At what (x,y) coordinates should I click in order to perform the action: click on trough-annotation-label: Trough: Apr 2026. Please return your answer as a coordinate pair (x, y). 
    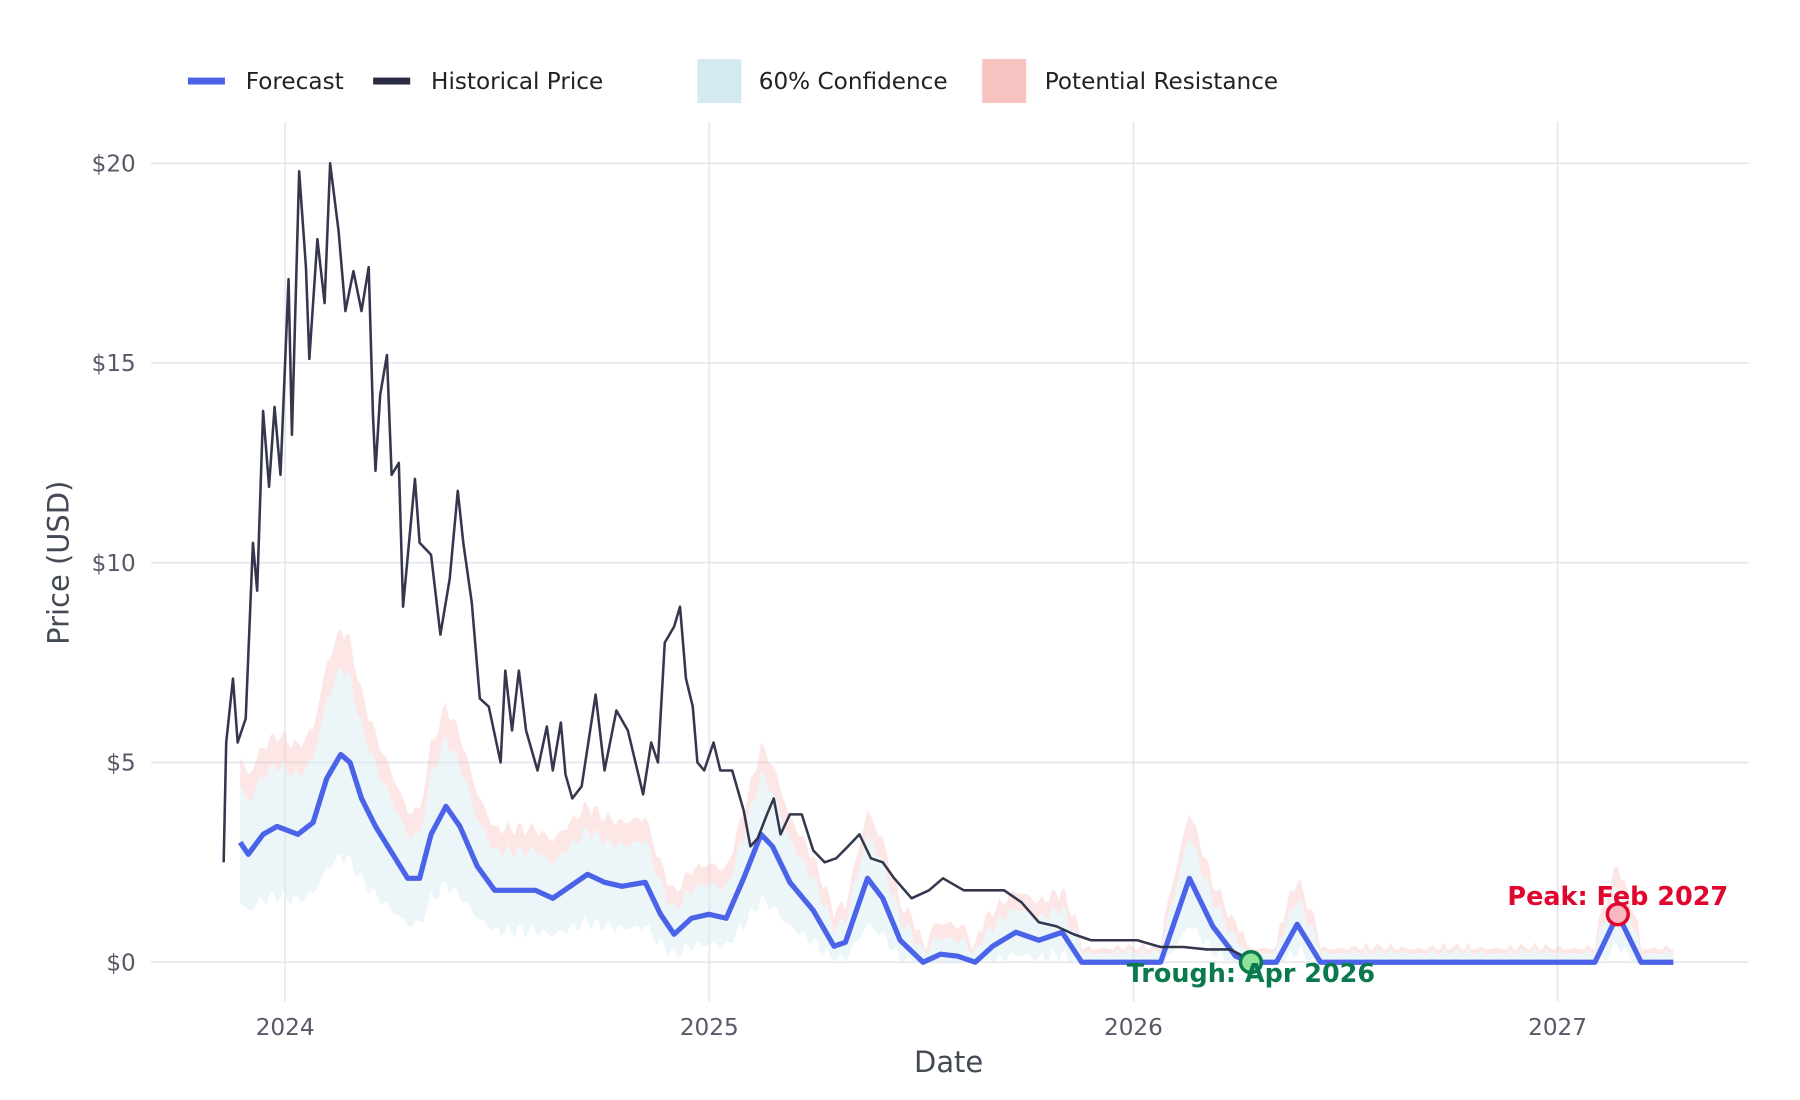
    Looking at the image, I should click on (1251, 974).